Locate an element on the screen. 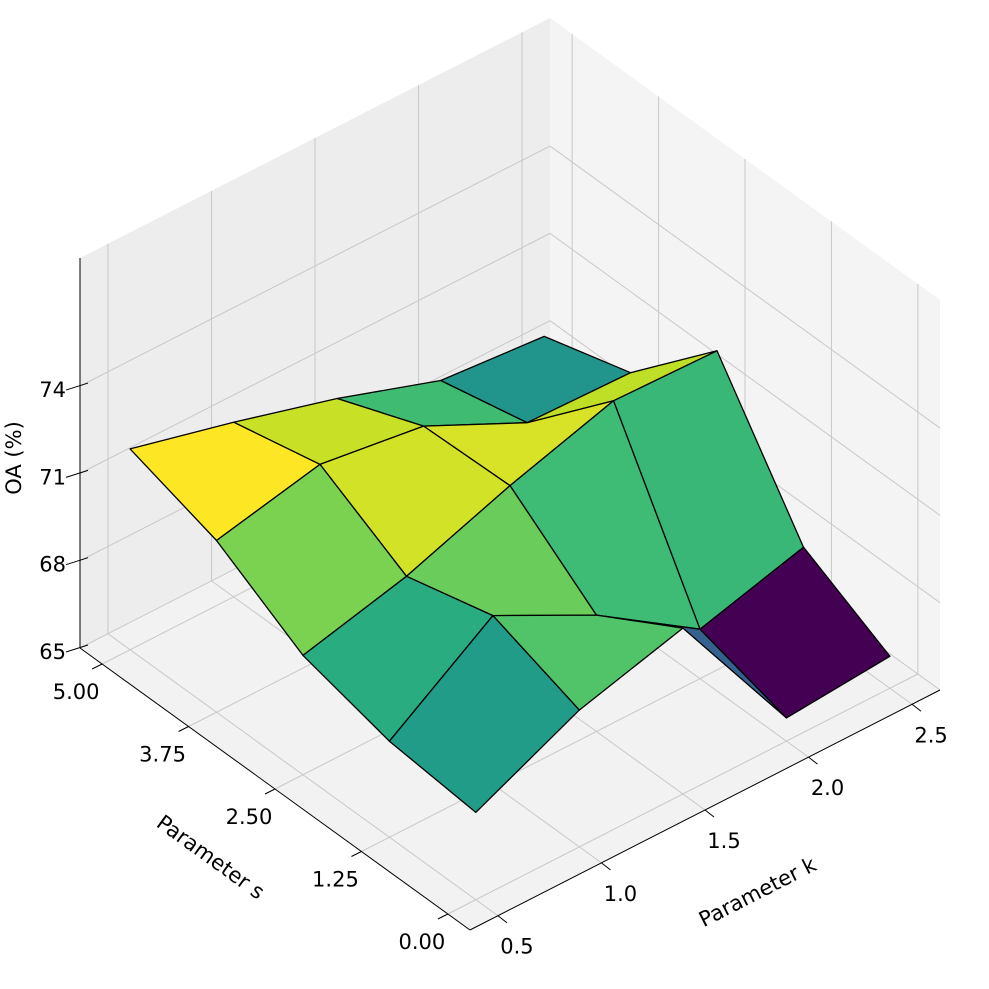 This screenshot has height=989, width=989. y-axis-line is located at coordinates (275, 789).